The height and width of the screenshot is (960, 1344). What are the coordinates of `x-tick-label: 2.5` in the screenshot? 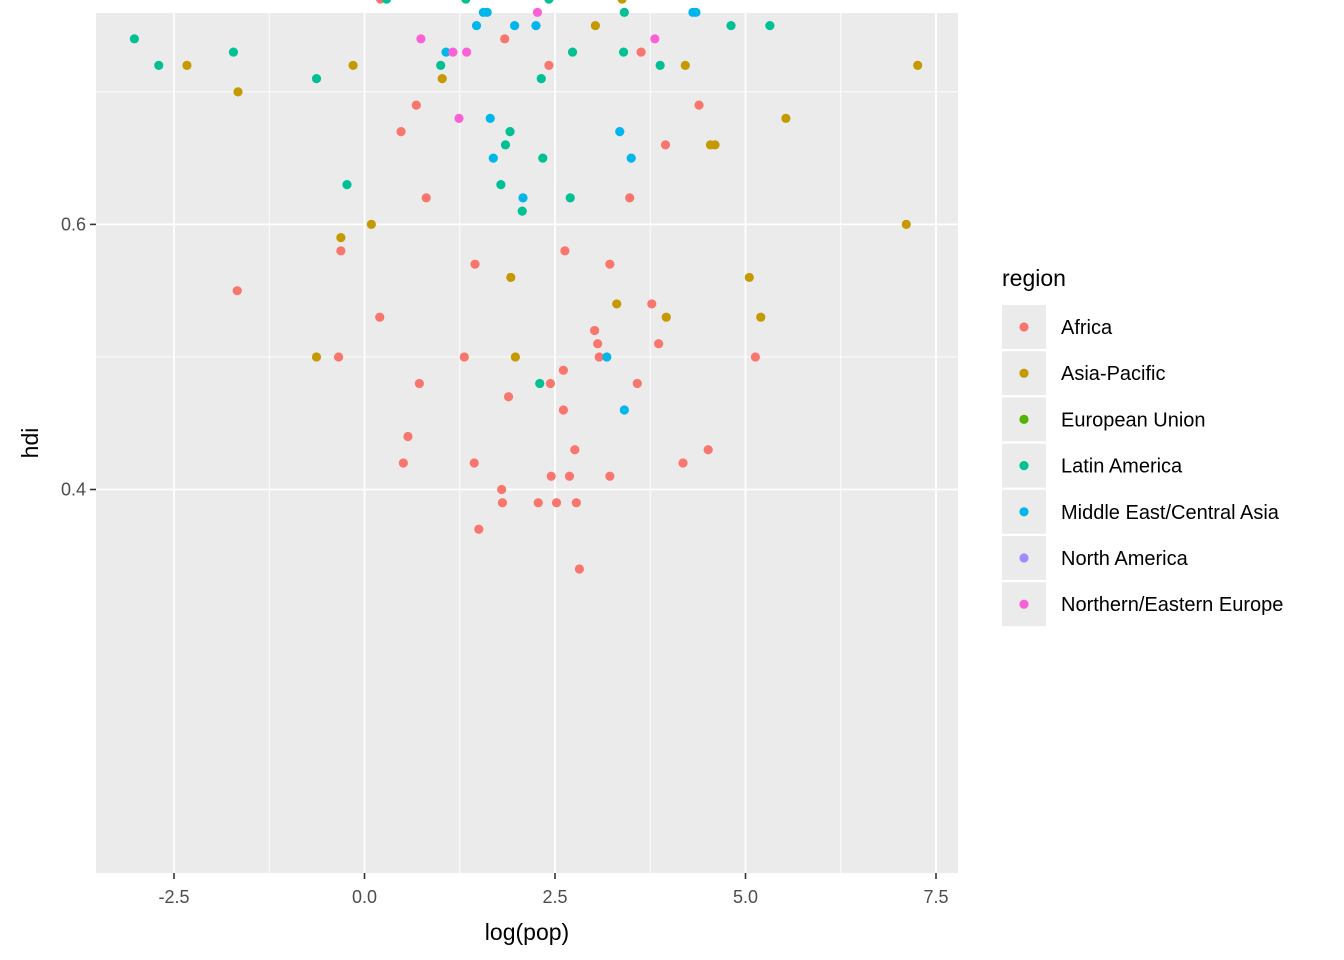 It's located at (554, 897).